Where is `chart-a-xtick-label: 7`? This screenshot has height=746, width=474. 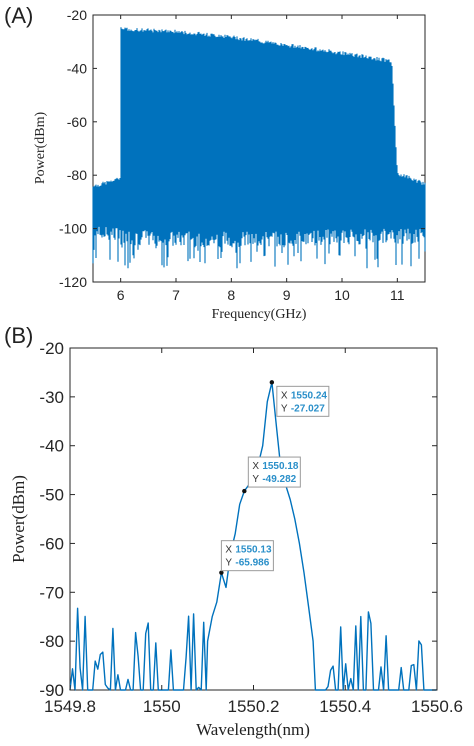 chart-a-xtick-label: 7 is located at coordinates (176, 295).